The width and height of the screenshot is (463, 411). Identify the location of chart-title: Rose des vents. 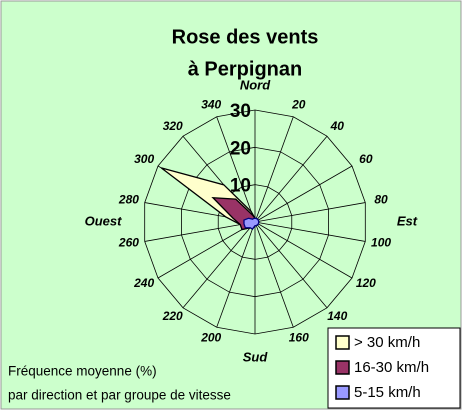
(245, 37).